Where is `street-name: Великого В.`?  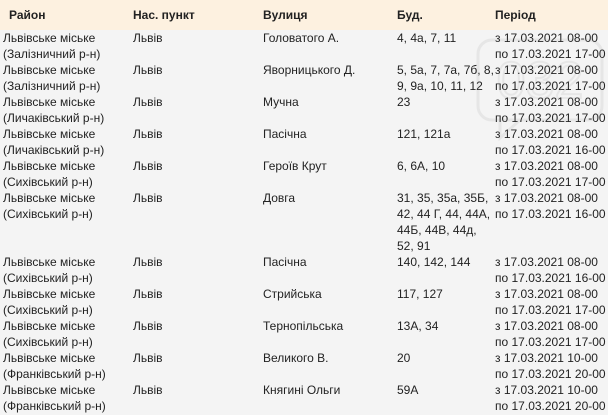 street-name: Великого В. is located at coordinates (296, 358).